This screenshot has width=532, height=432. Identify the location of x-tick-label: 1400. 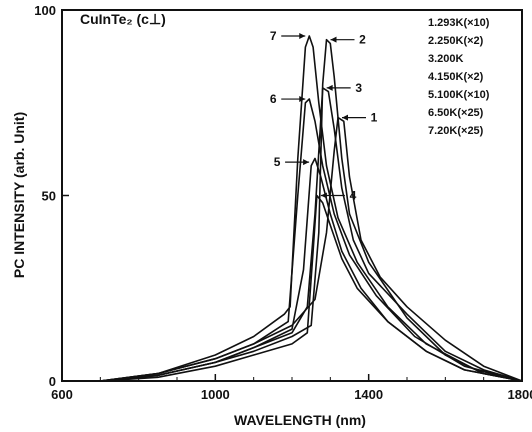
(368, 394).